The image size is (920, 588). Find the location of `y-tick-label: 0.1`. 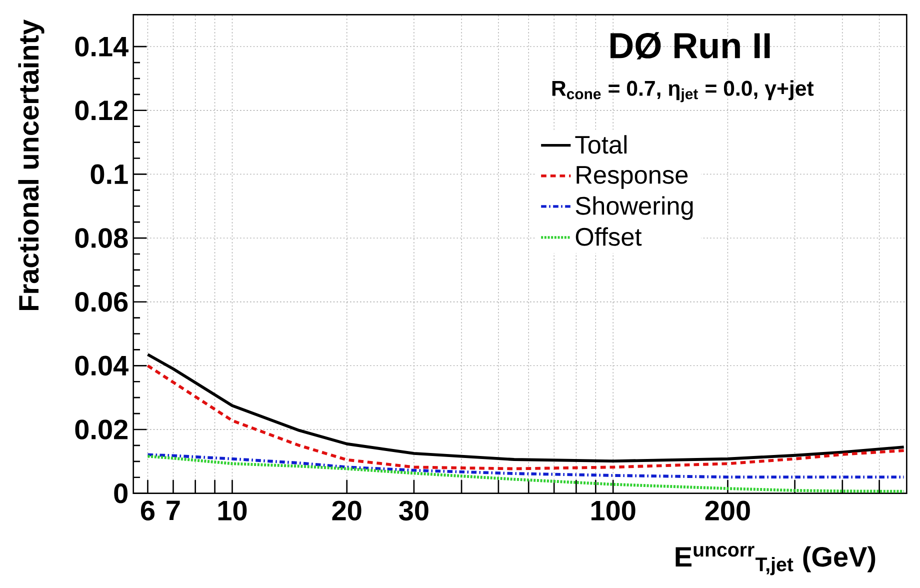

y-tick-label: 0.1 is located at coordinates (109, 174).